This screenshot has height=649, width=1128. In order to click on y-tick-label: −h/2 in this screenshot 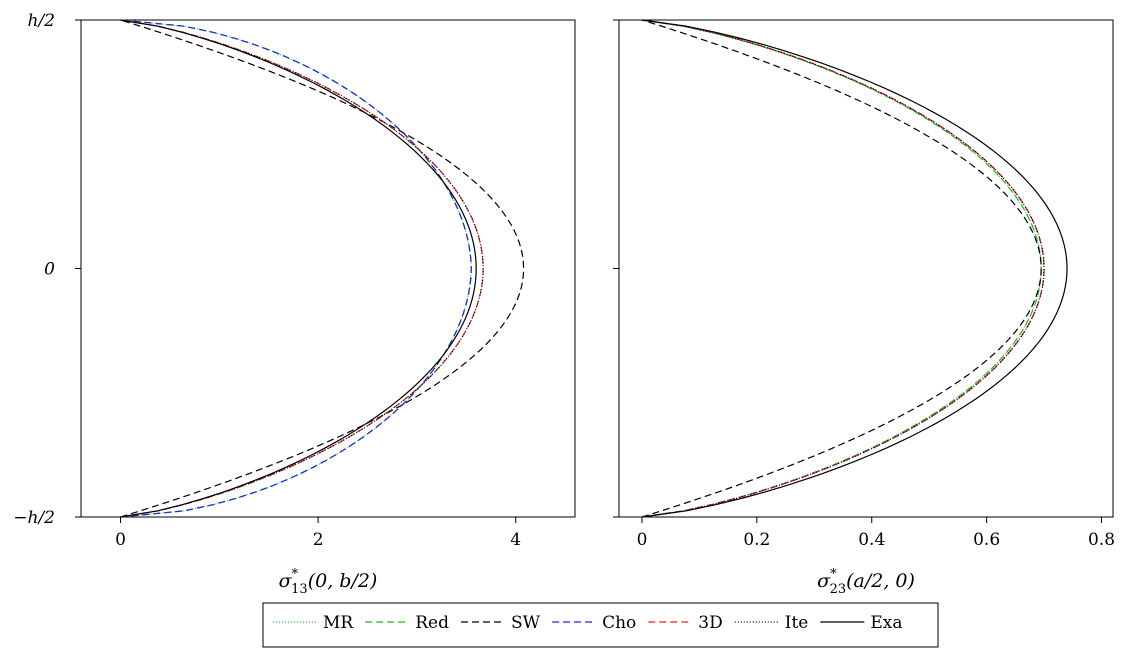, I will do `click(34, 518)`.